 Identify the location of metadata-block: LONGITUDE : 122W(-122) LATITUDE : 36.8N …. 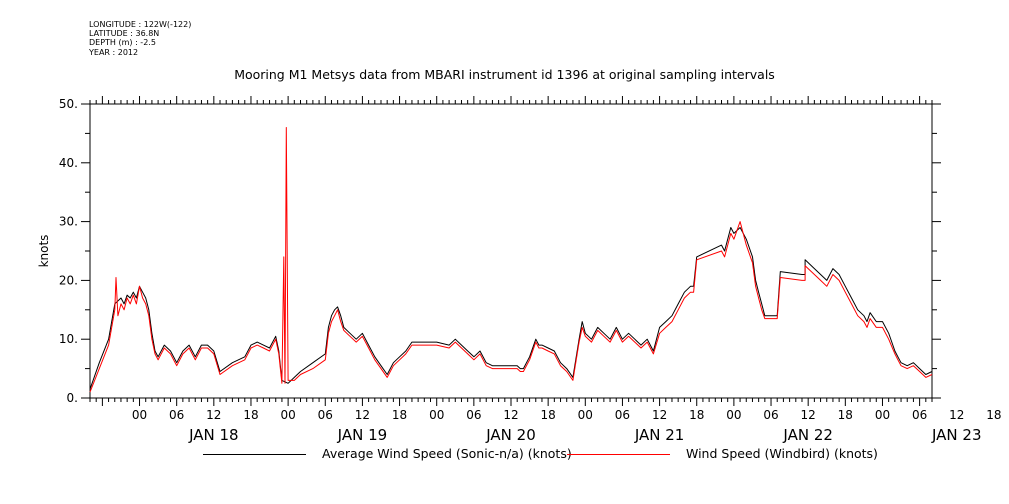
(140, 38).